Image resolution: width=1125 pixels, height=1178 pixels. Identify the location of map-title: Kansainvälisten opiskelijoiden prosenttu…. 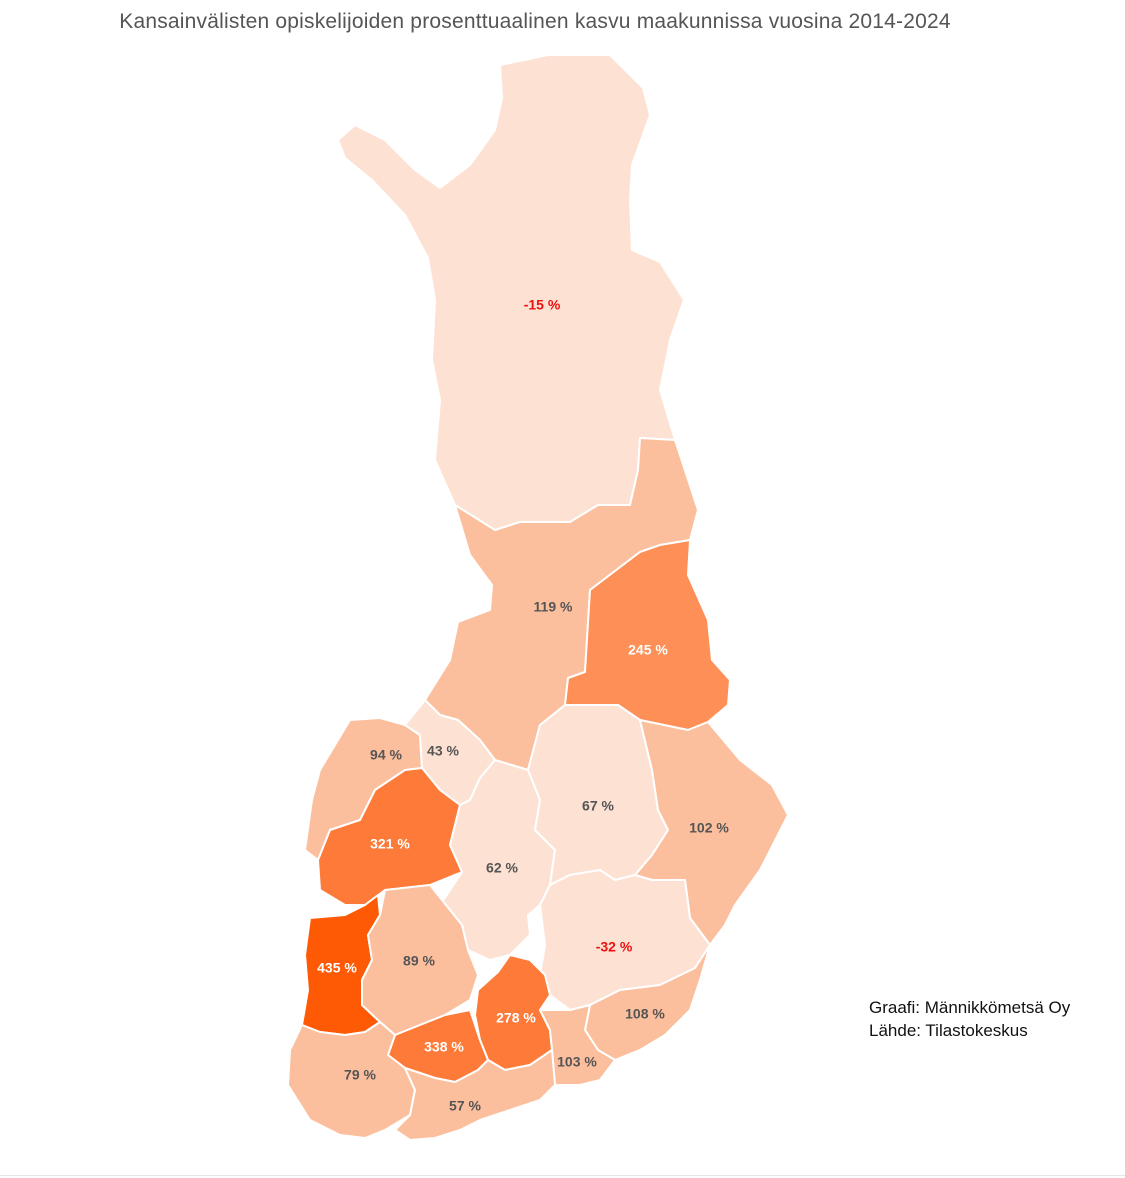
(535, 21).